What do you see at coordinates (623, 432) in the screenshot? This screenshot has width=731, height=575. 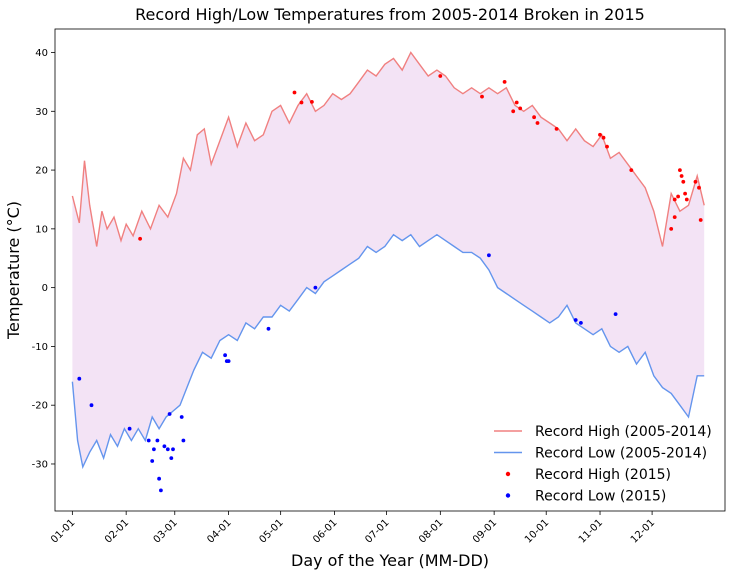 I see `legend-entry-label: Record High (2005-2014)` at bounding box center [623, 432].